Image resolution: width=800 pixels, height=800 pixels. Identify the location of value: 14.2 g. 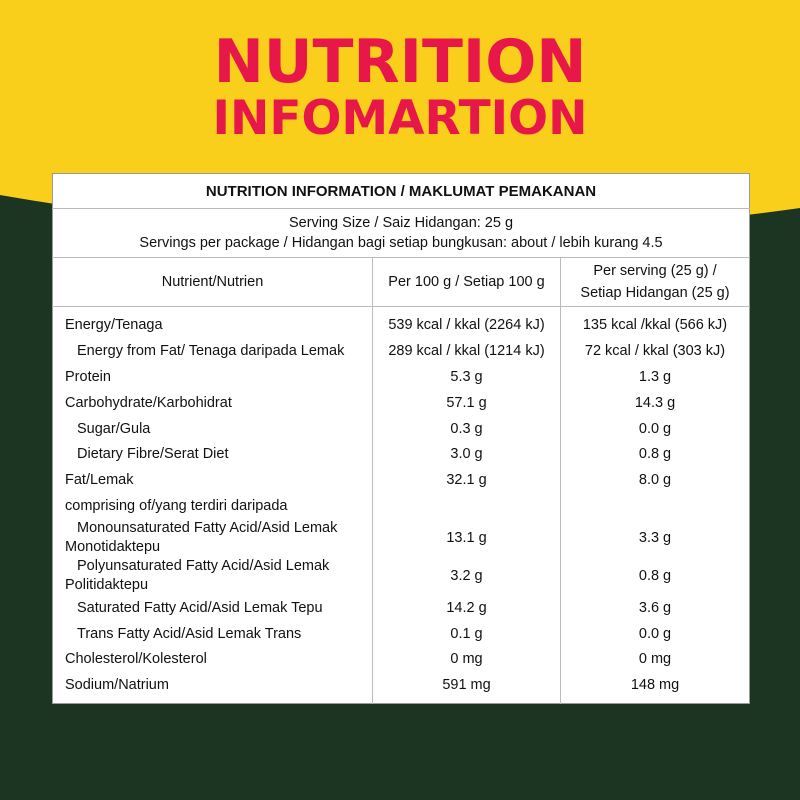
(466, 608).